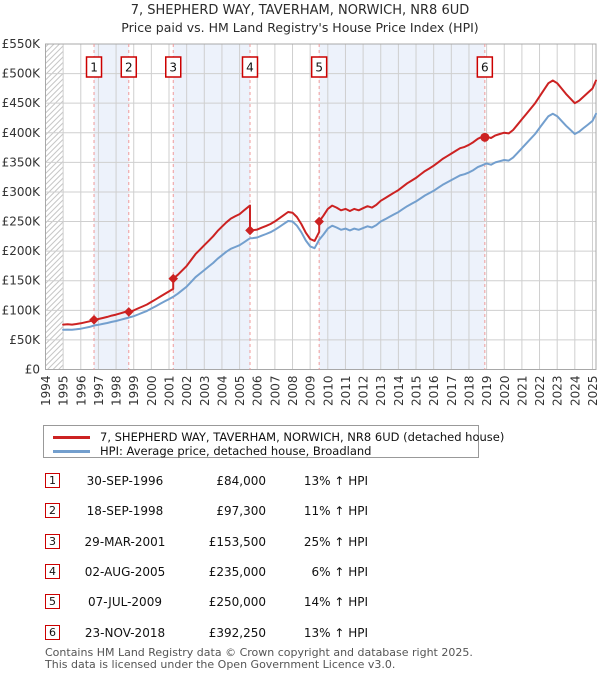 This screenshot has width=600, height=680. What do you see at coordinates (22, 192) in the screenshot?
I see `y-axis-label: £300K` at bounding box center [22, 192].